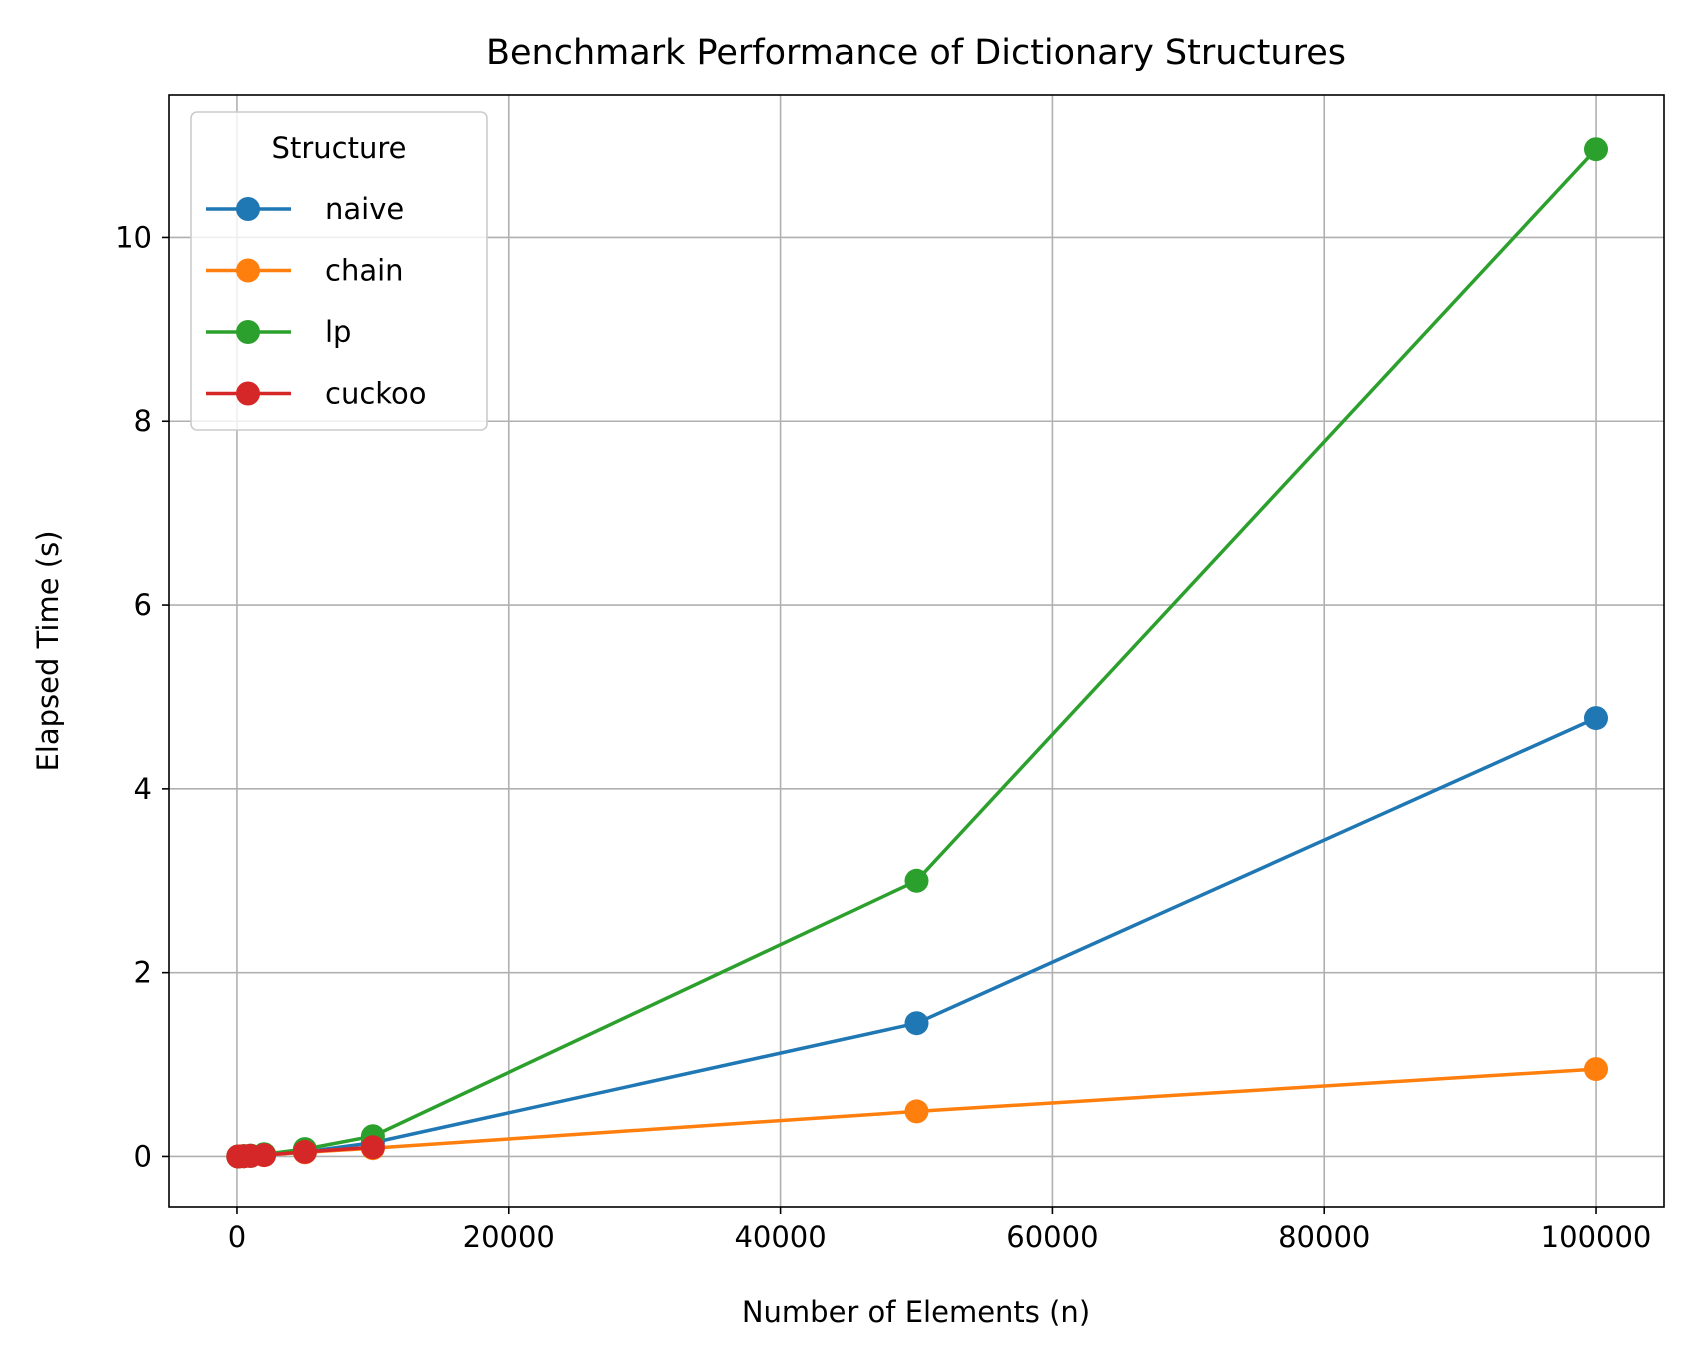 This screenshot has width=1698, height=1357. Describe the element at coordinates (780, 1237) in the screenshot. I see `x-tick-label: 40000` at that location.